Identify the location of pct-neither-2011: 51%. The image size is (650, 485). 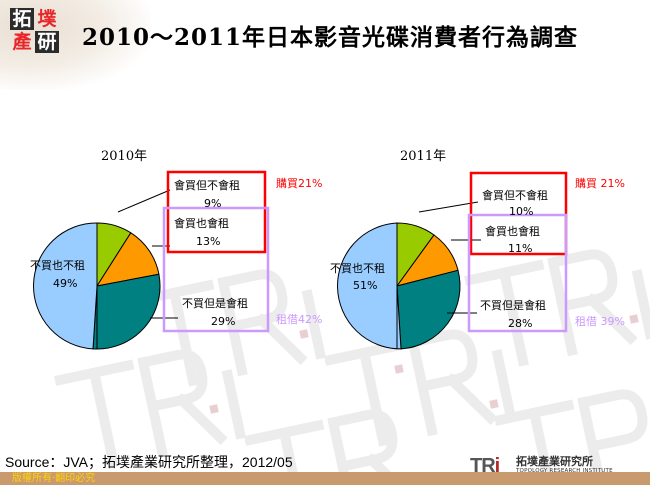
(365, 285).